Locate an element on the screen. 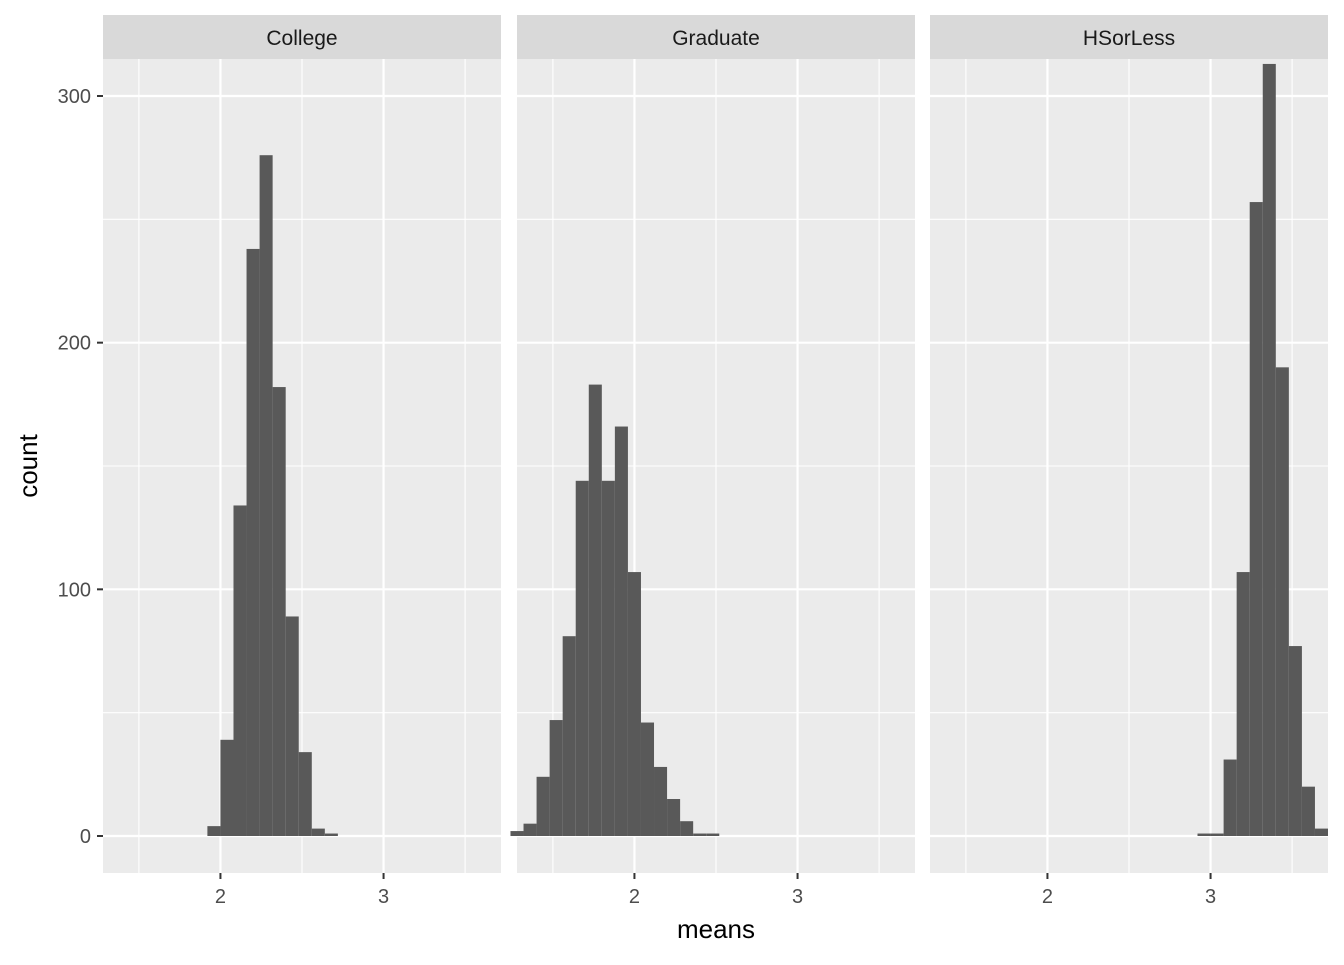 The height and width of the screenshot is (965, 1344). y-axis-title: count is located at coordinates (28, 465).